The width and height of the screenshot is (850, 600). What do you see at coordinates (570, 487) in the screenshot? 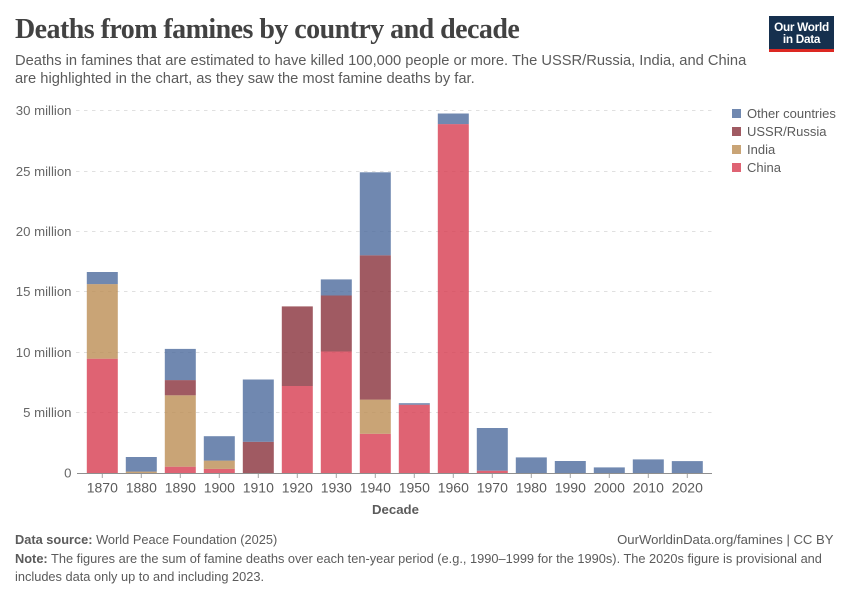
I see `svg-text: 1990` at bounding box center [570, 487].